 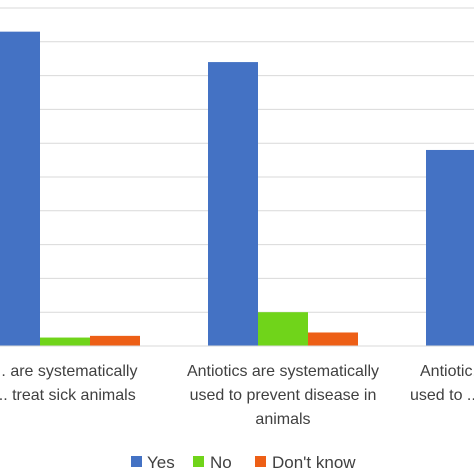 I want to click on category-label-1-line-1: ... are systematically, so click(x=68, y=371).